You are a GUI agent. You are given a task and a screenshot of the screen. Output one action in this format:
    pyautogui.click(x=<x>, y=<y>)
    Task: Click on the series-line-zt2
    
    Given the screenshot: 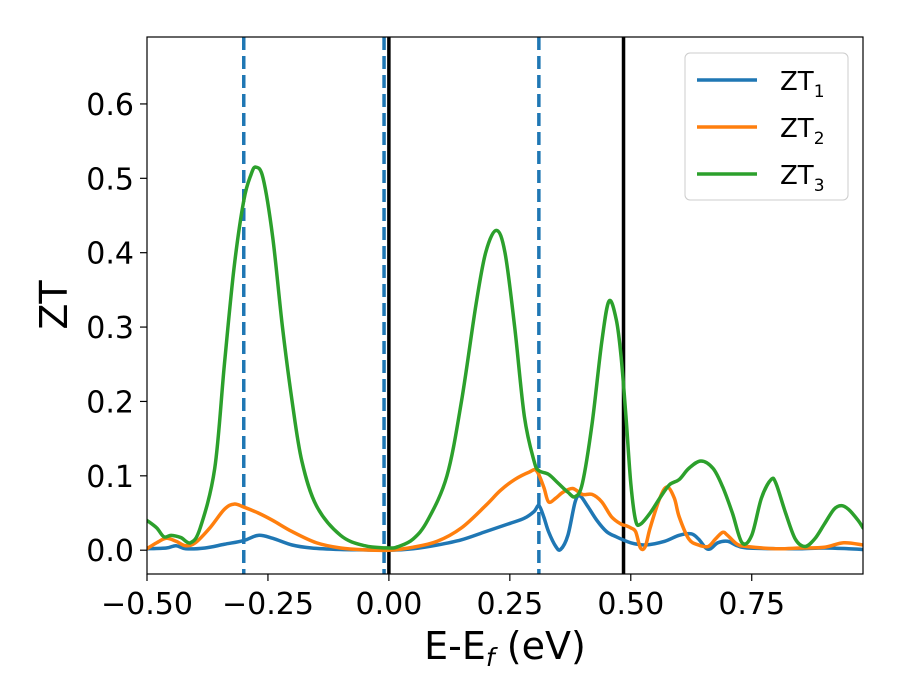 What is the action you would take?
    pyautogui.click(x=505, y=510)
    